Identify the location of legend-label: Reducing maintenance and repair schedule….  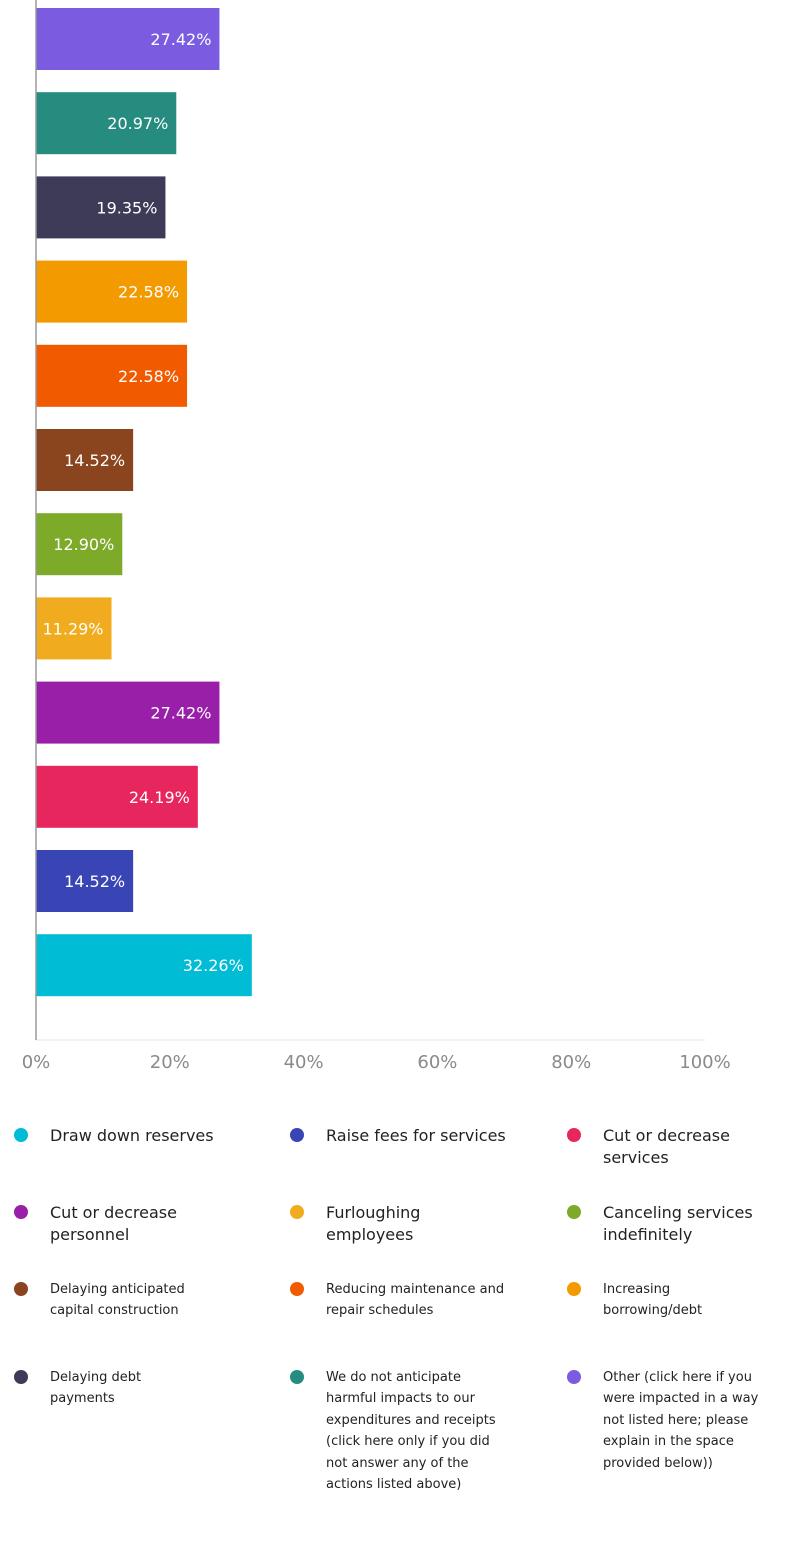
(415, 1300).